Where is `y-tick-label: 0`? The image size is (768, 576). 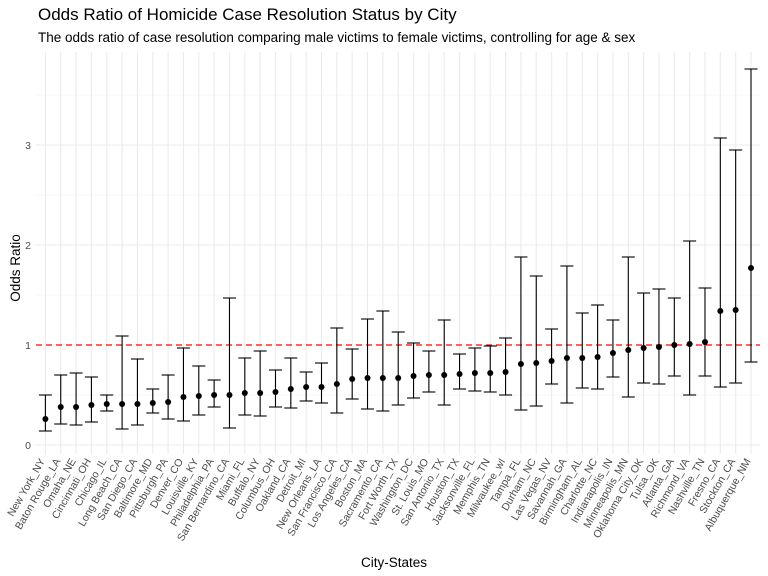
y-tick-label: 0 is located at coordinates (28, 446).